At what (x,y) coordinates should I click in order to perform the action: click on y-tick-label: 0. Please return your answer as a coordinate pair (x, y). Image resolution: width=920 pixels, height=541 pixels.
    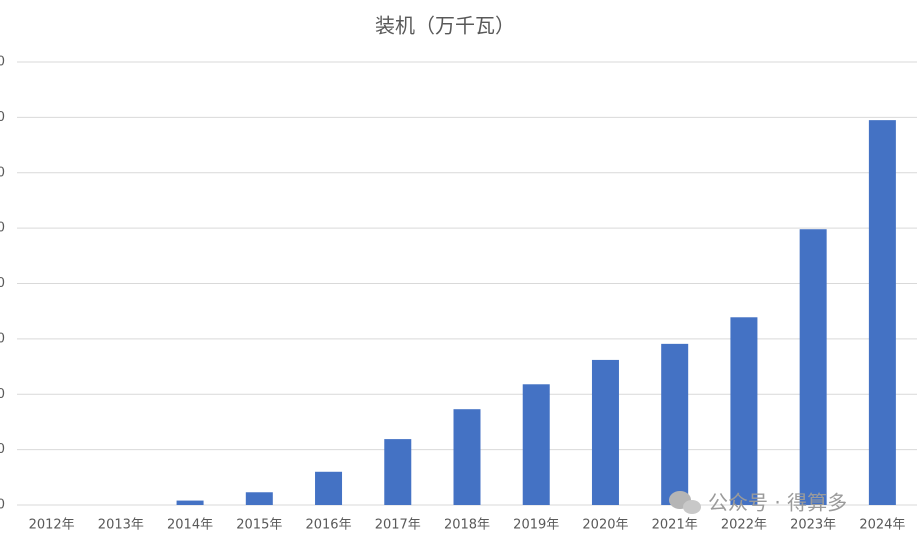
    Looking at the image, I should click on (2, 505).